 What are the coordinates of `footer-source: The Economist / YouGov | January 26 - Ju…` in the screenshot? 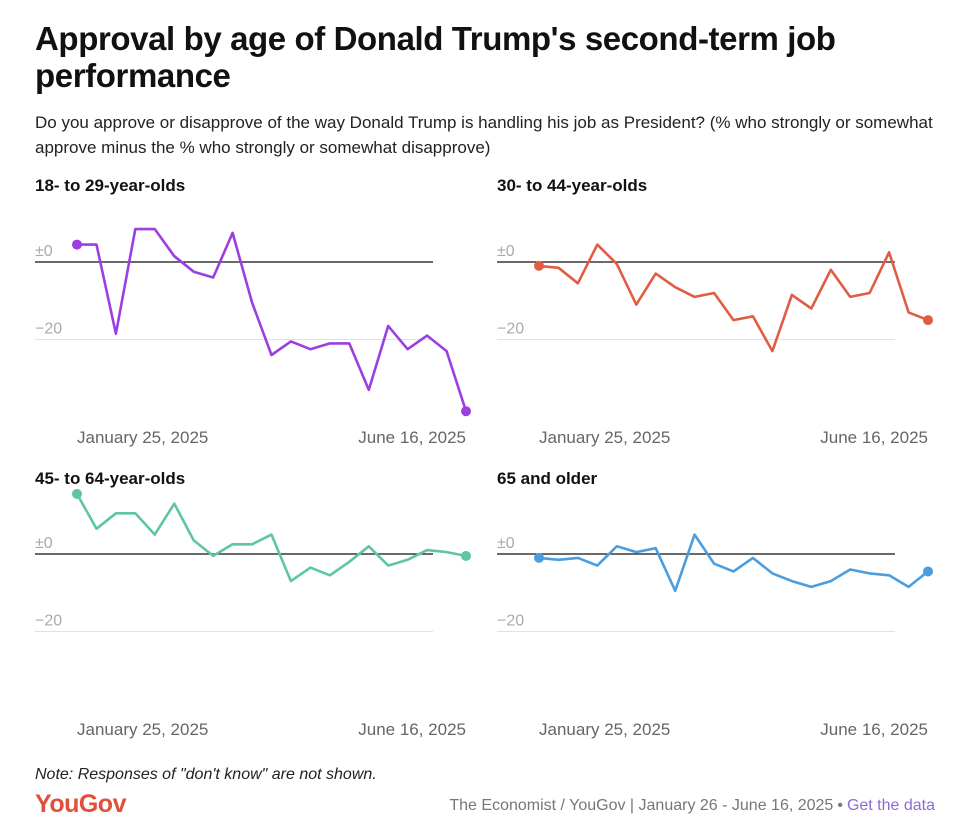 It's located at (692, 806).